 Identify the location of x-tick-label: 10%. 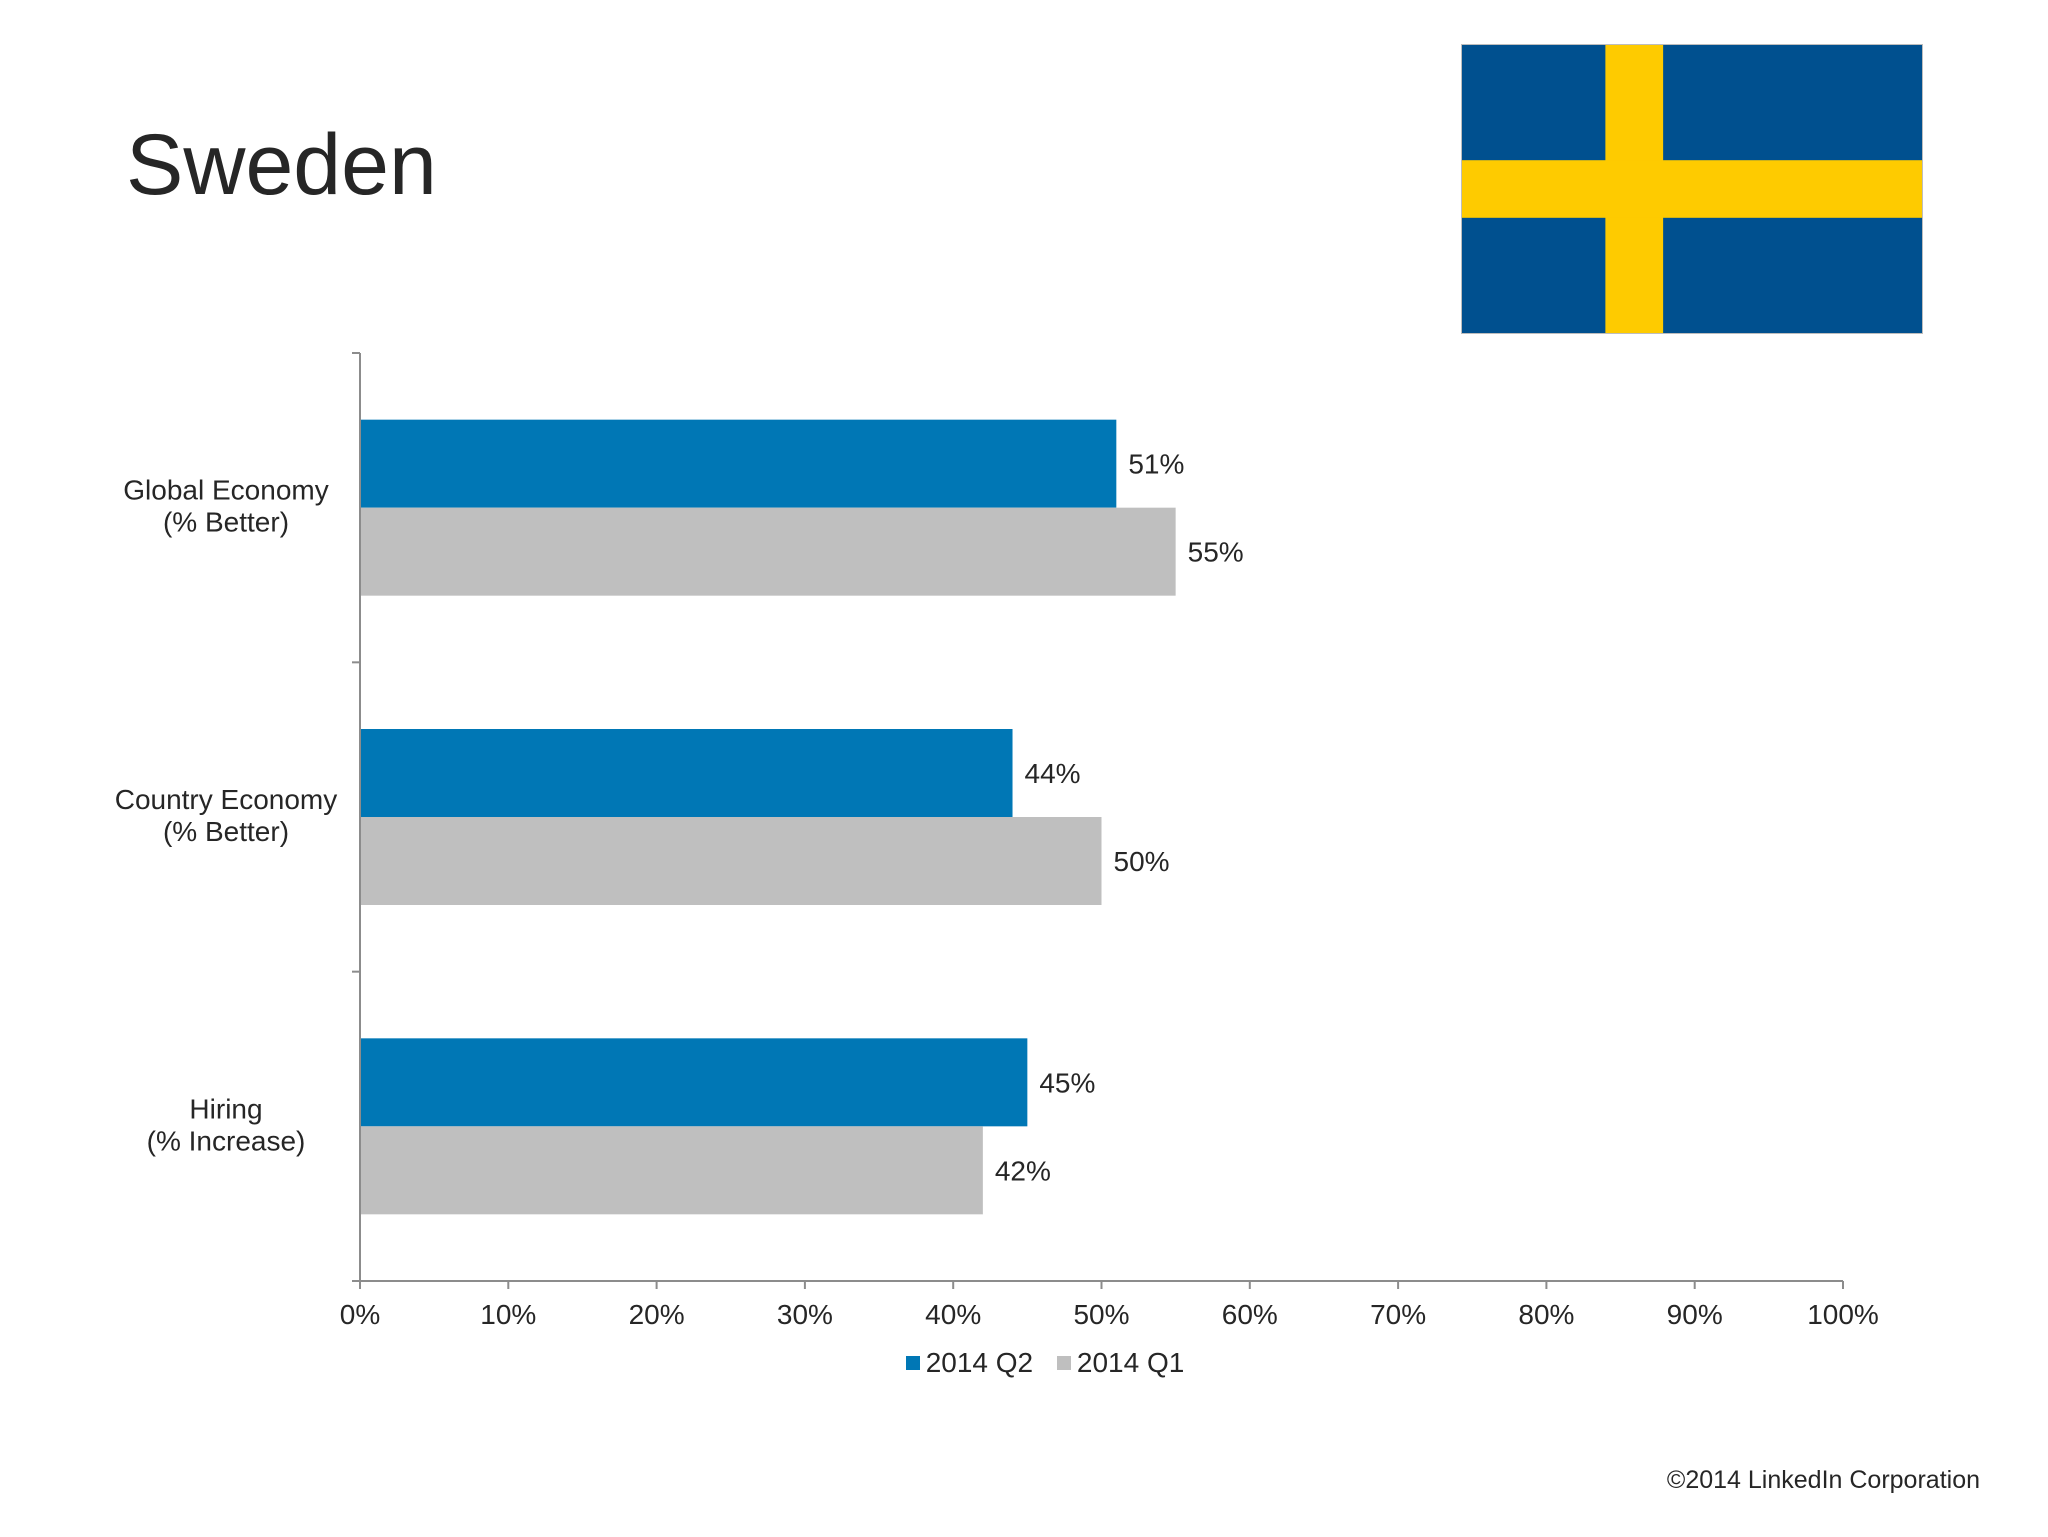
(508, 1314).